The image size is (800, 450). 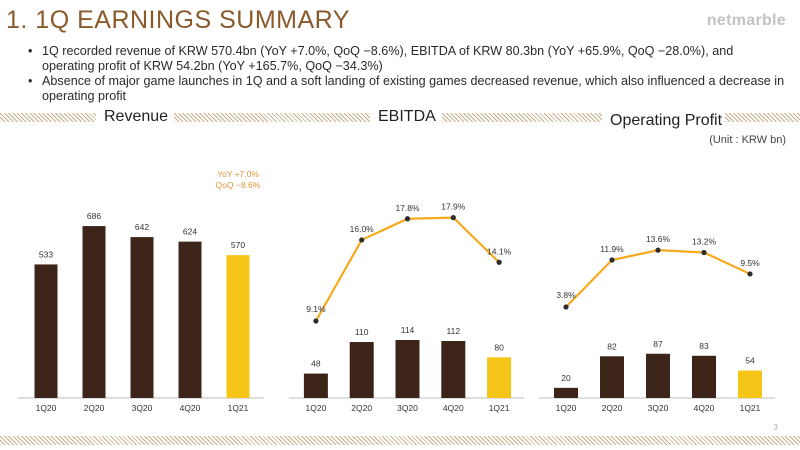 I want to click on margin-label: 13.2%, so click(x=704, y=241).